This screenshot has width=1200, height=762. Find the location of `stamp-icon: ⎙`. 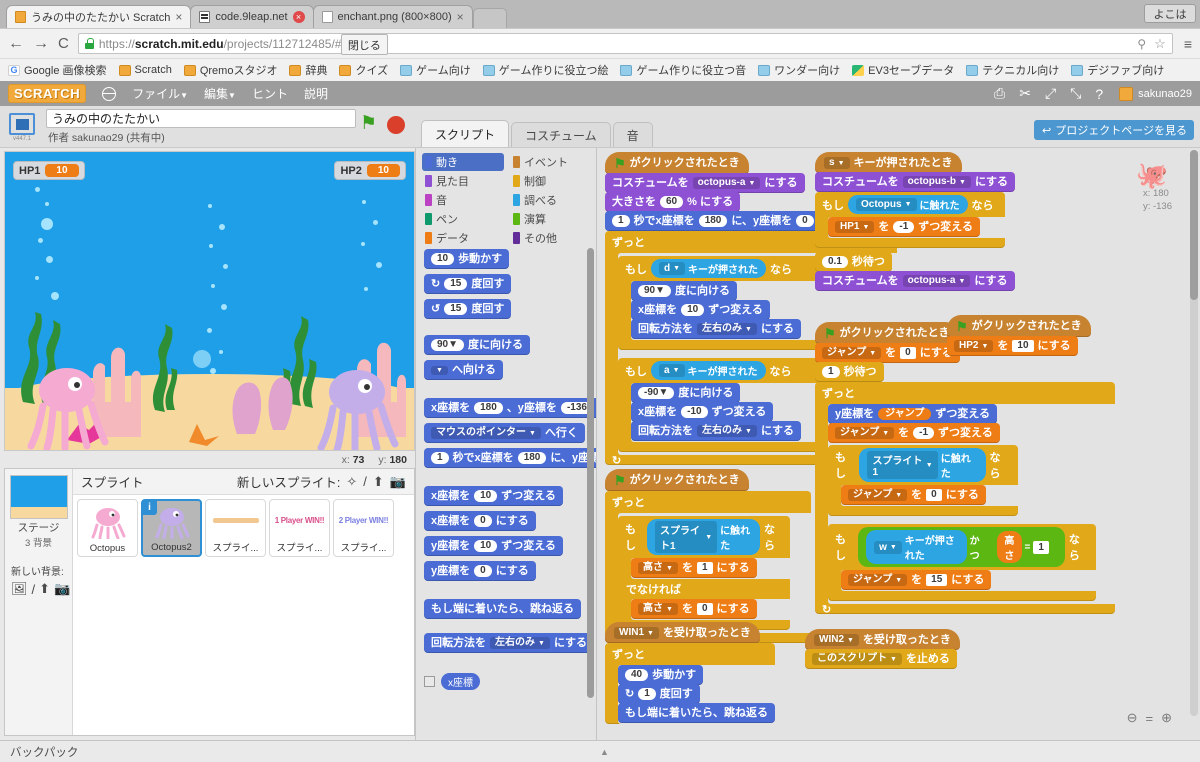

stamp-icon: ⎙ is located at coordinates (1000, 93).